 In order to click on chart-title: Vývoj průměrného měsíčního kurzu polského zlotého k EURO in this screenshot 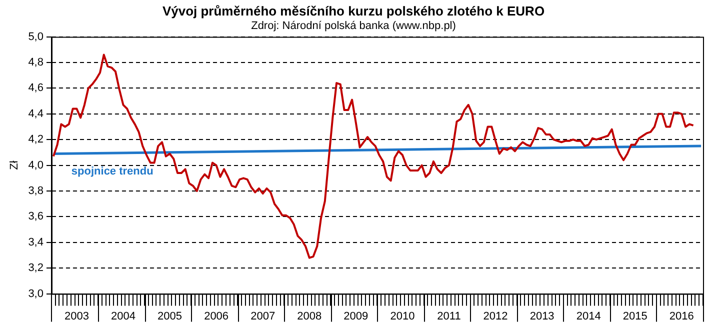, I will do `click(353, 10)`.